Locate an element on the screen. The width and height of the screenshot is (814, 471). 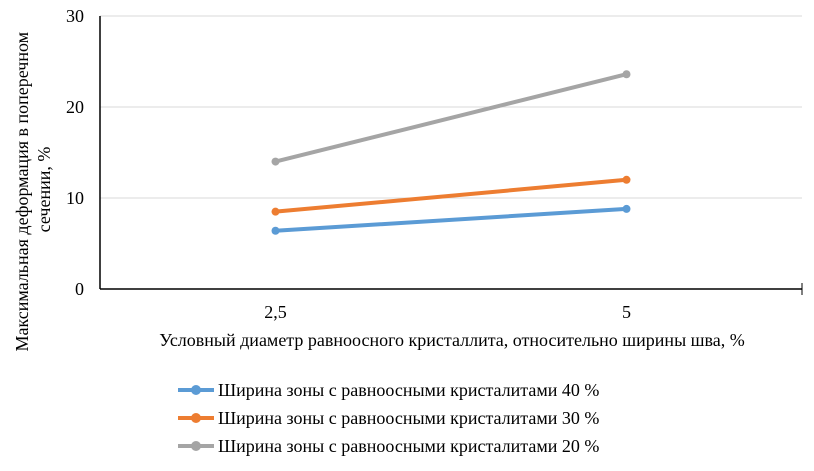
x-tick-labels: 2,5 5 is located at coordinates (447, 312).